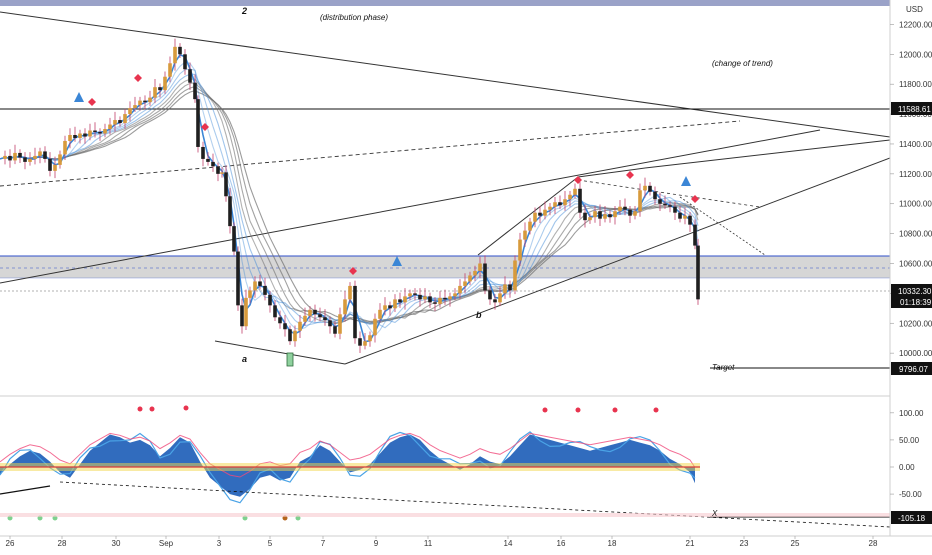 Image resolution: width=932 pixels, height=555 pixels. What do you see at coordinates (376, 543) in the screenshot?
I see `time-tick-label: 9` at bounding box center [376, 543].